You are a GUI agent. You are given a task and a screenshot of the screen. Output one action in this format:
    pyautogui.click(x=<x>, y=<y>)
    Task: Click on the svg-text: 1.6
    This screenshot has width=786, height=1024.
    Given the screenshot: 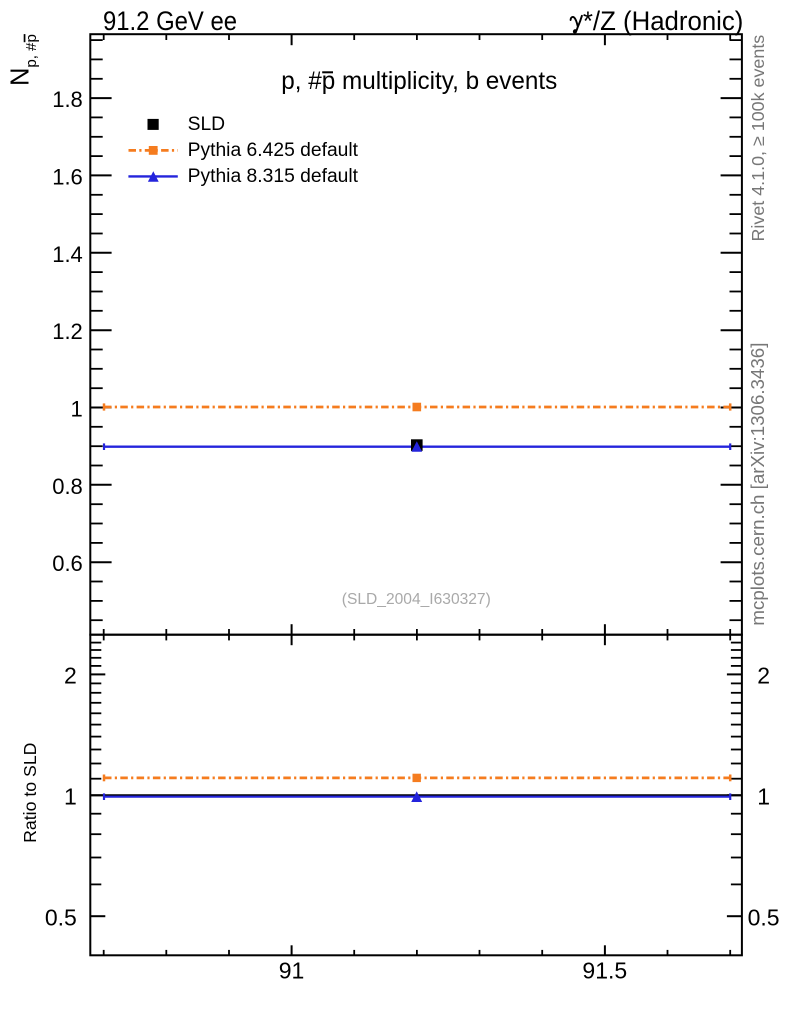 What is the action you would take?
    pyautogui.click(x=67, y=176)
    